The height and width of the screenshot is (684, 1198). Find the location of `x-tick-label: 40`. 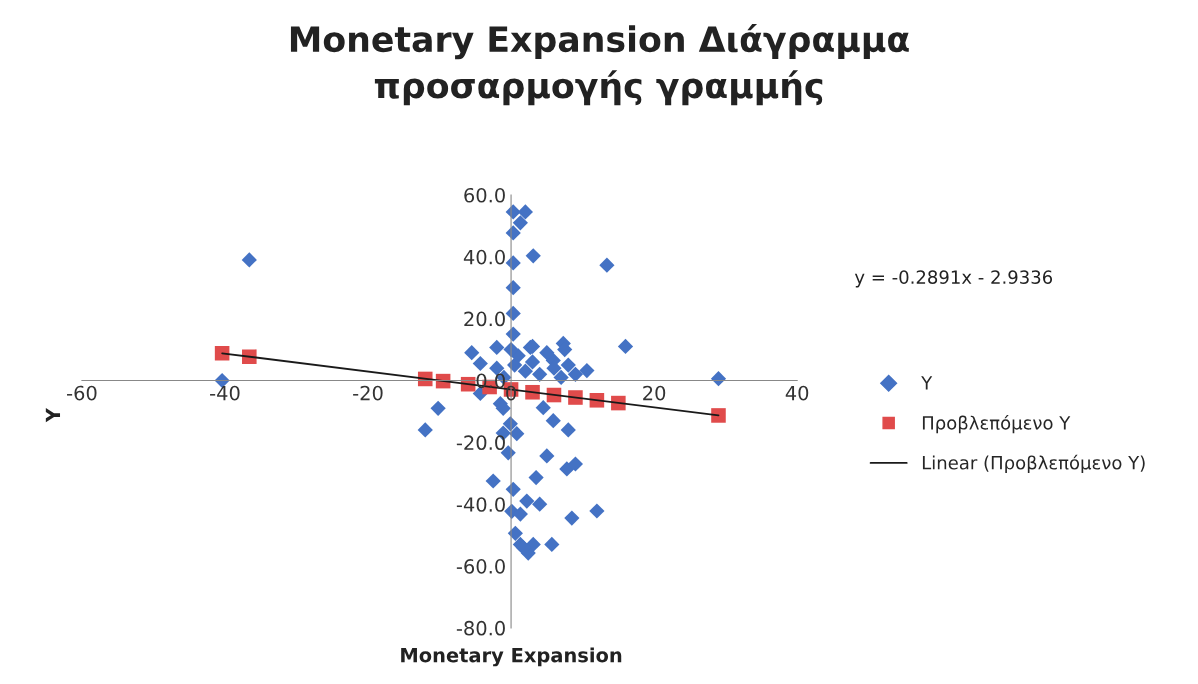

x-tick-label: 40 is located at coordinates (797, 393).